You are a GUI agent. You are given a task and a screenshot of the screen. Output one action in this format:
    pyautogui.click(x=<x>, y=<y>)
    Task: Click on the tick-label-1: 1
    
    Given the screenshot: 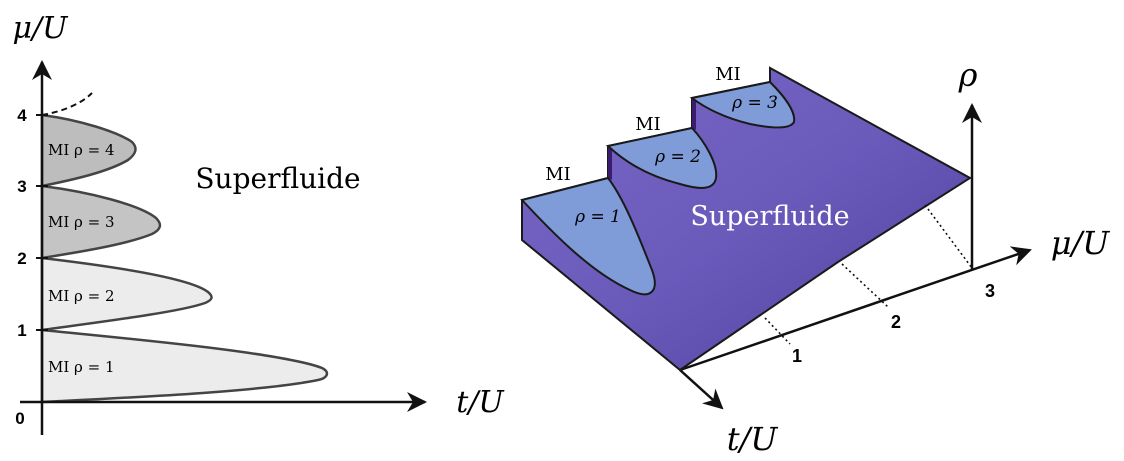 What is the action you would take?
    pyautogui.click(x=21, y=330)
    